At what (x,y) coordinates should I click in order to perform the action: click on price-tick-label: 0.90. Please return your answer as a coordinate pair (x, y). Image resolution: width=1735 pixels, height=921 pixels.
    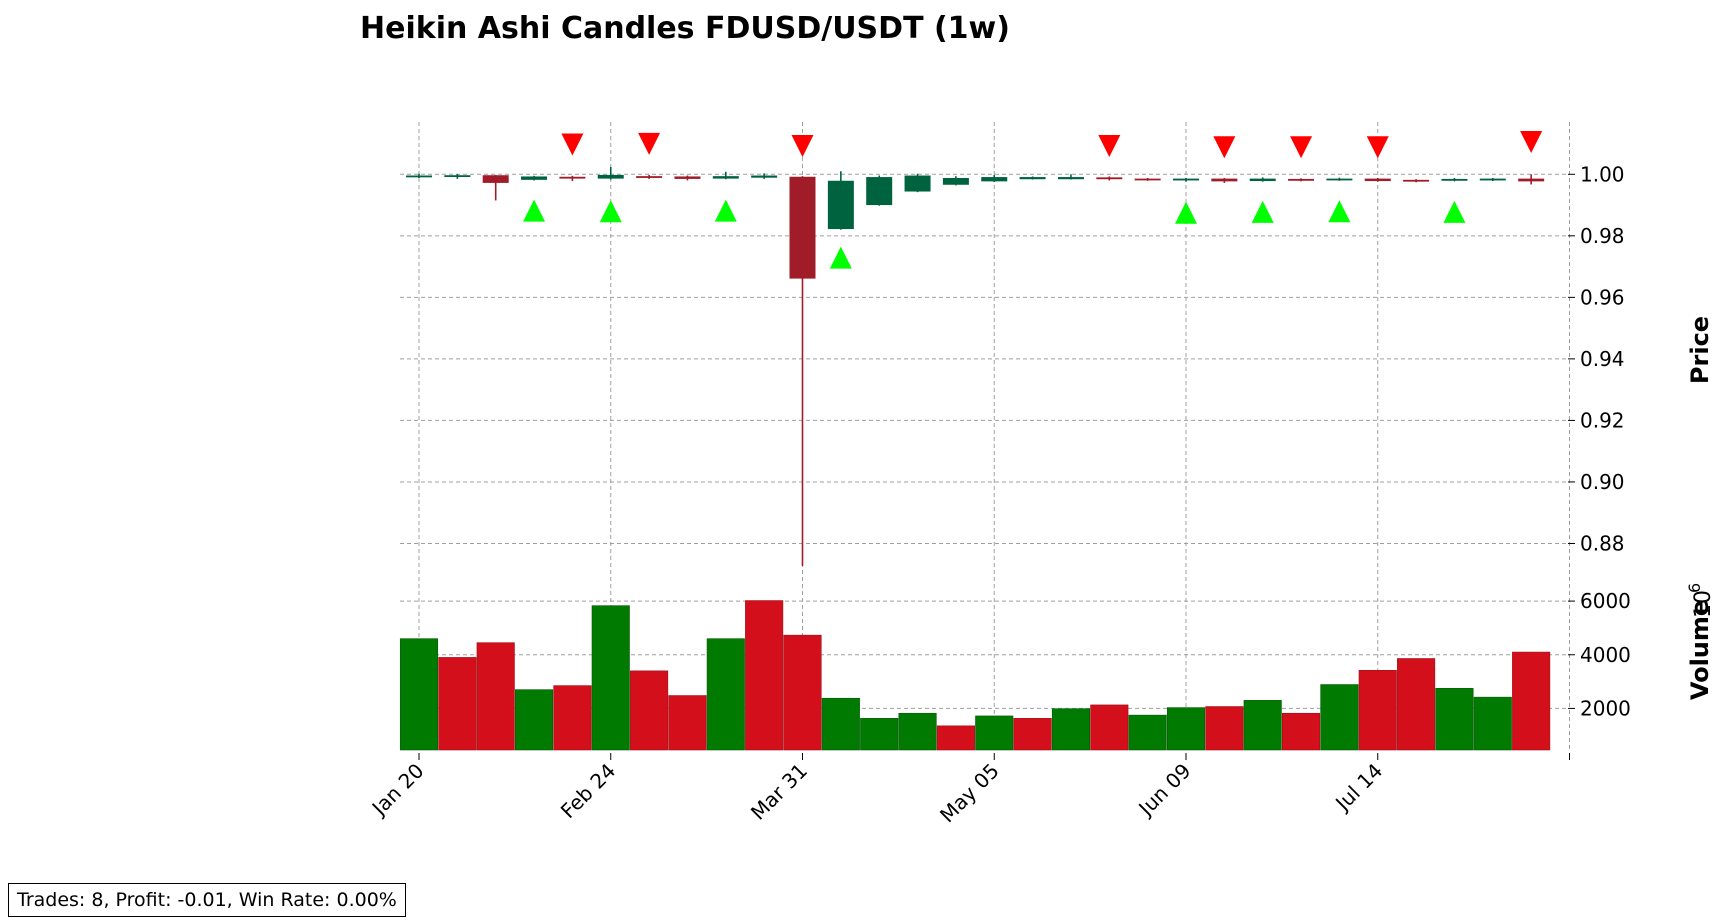
    Looking at the image, I should click on (1602, 482).